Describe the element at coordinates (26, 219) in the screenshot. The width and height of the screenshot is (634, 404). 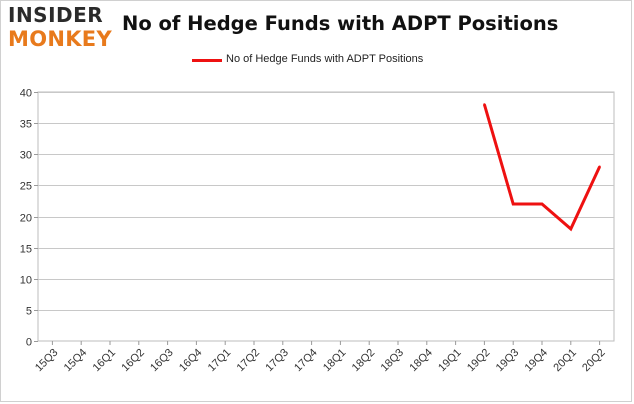
I see `y-tick-label-20: 20` at that location.